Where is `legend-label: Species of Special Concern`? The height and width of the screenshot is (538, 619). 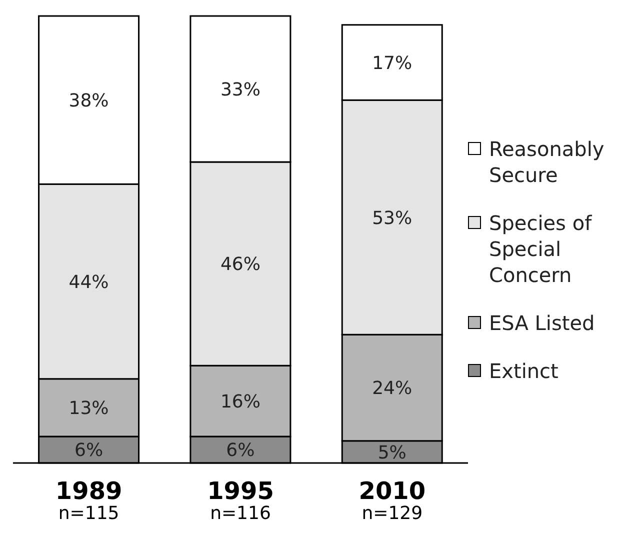 legend-label: Species of Special Concern is located at coordinates (541, 249).